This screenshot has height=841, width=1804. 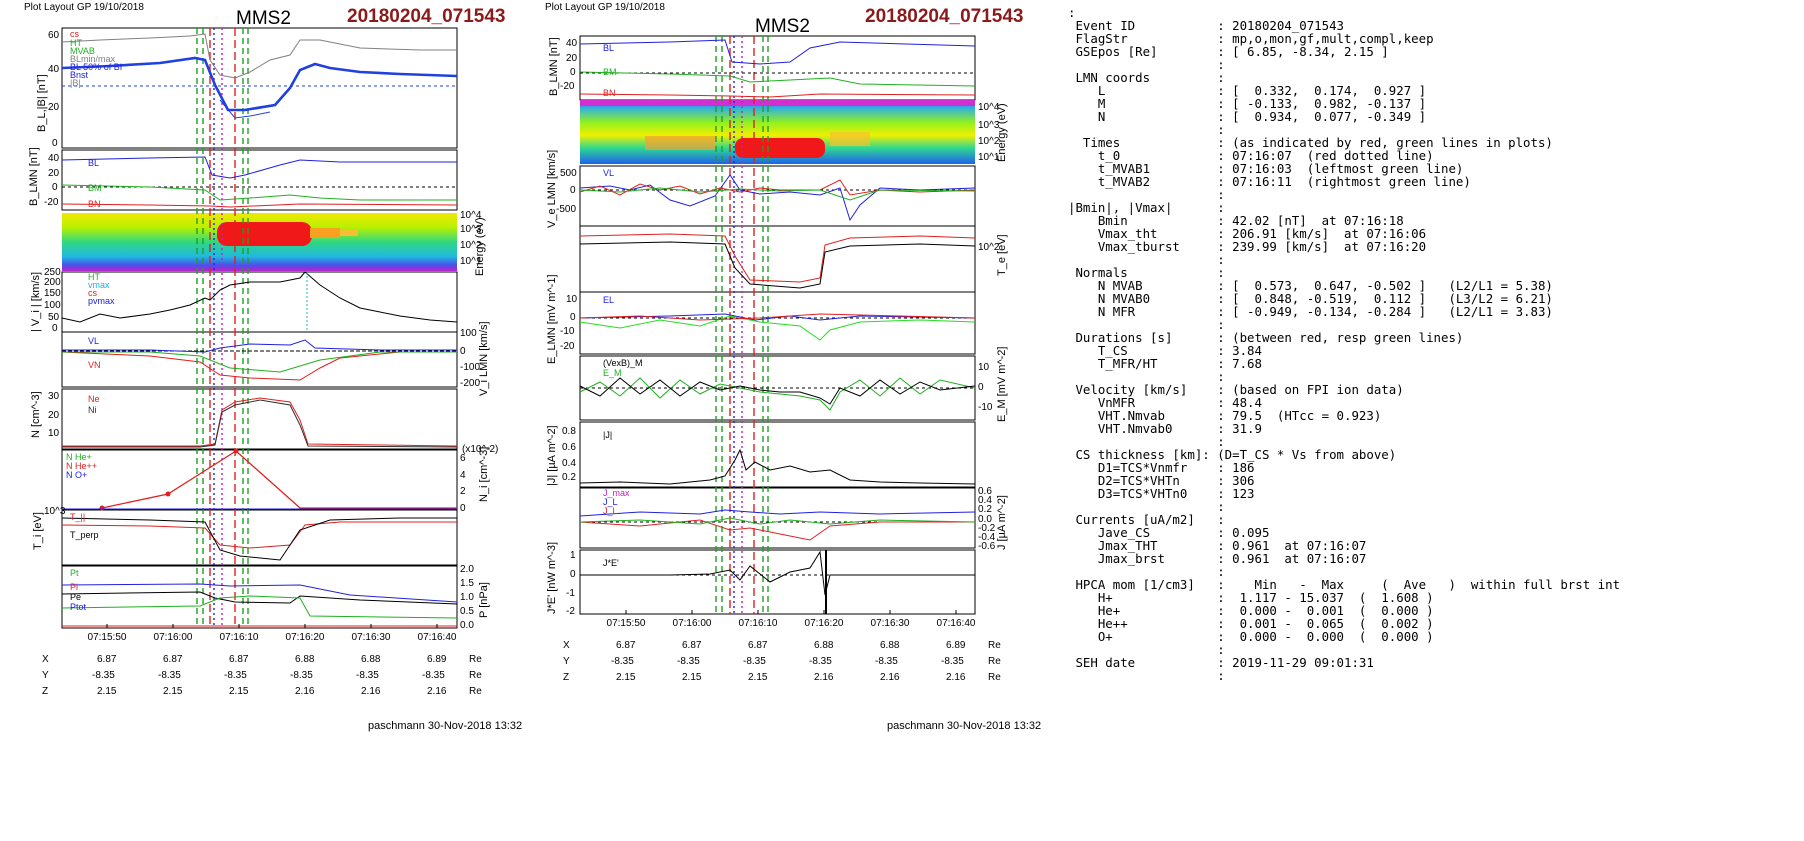 I want to click on ylabel-e: E_LMN [mV m^-1], so click(x=552, y=319).